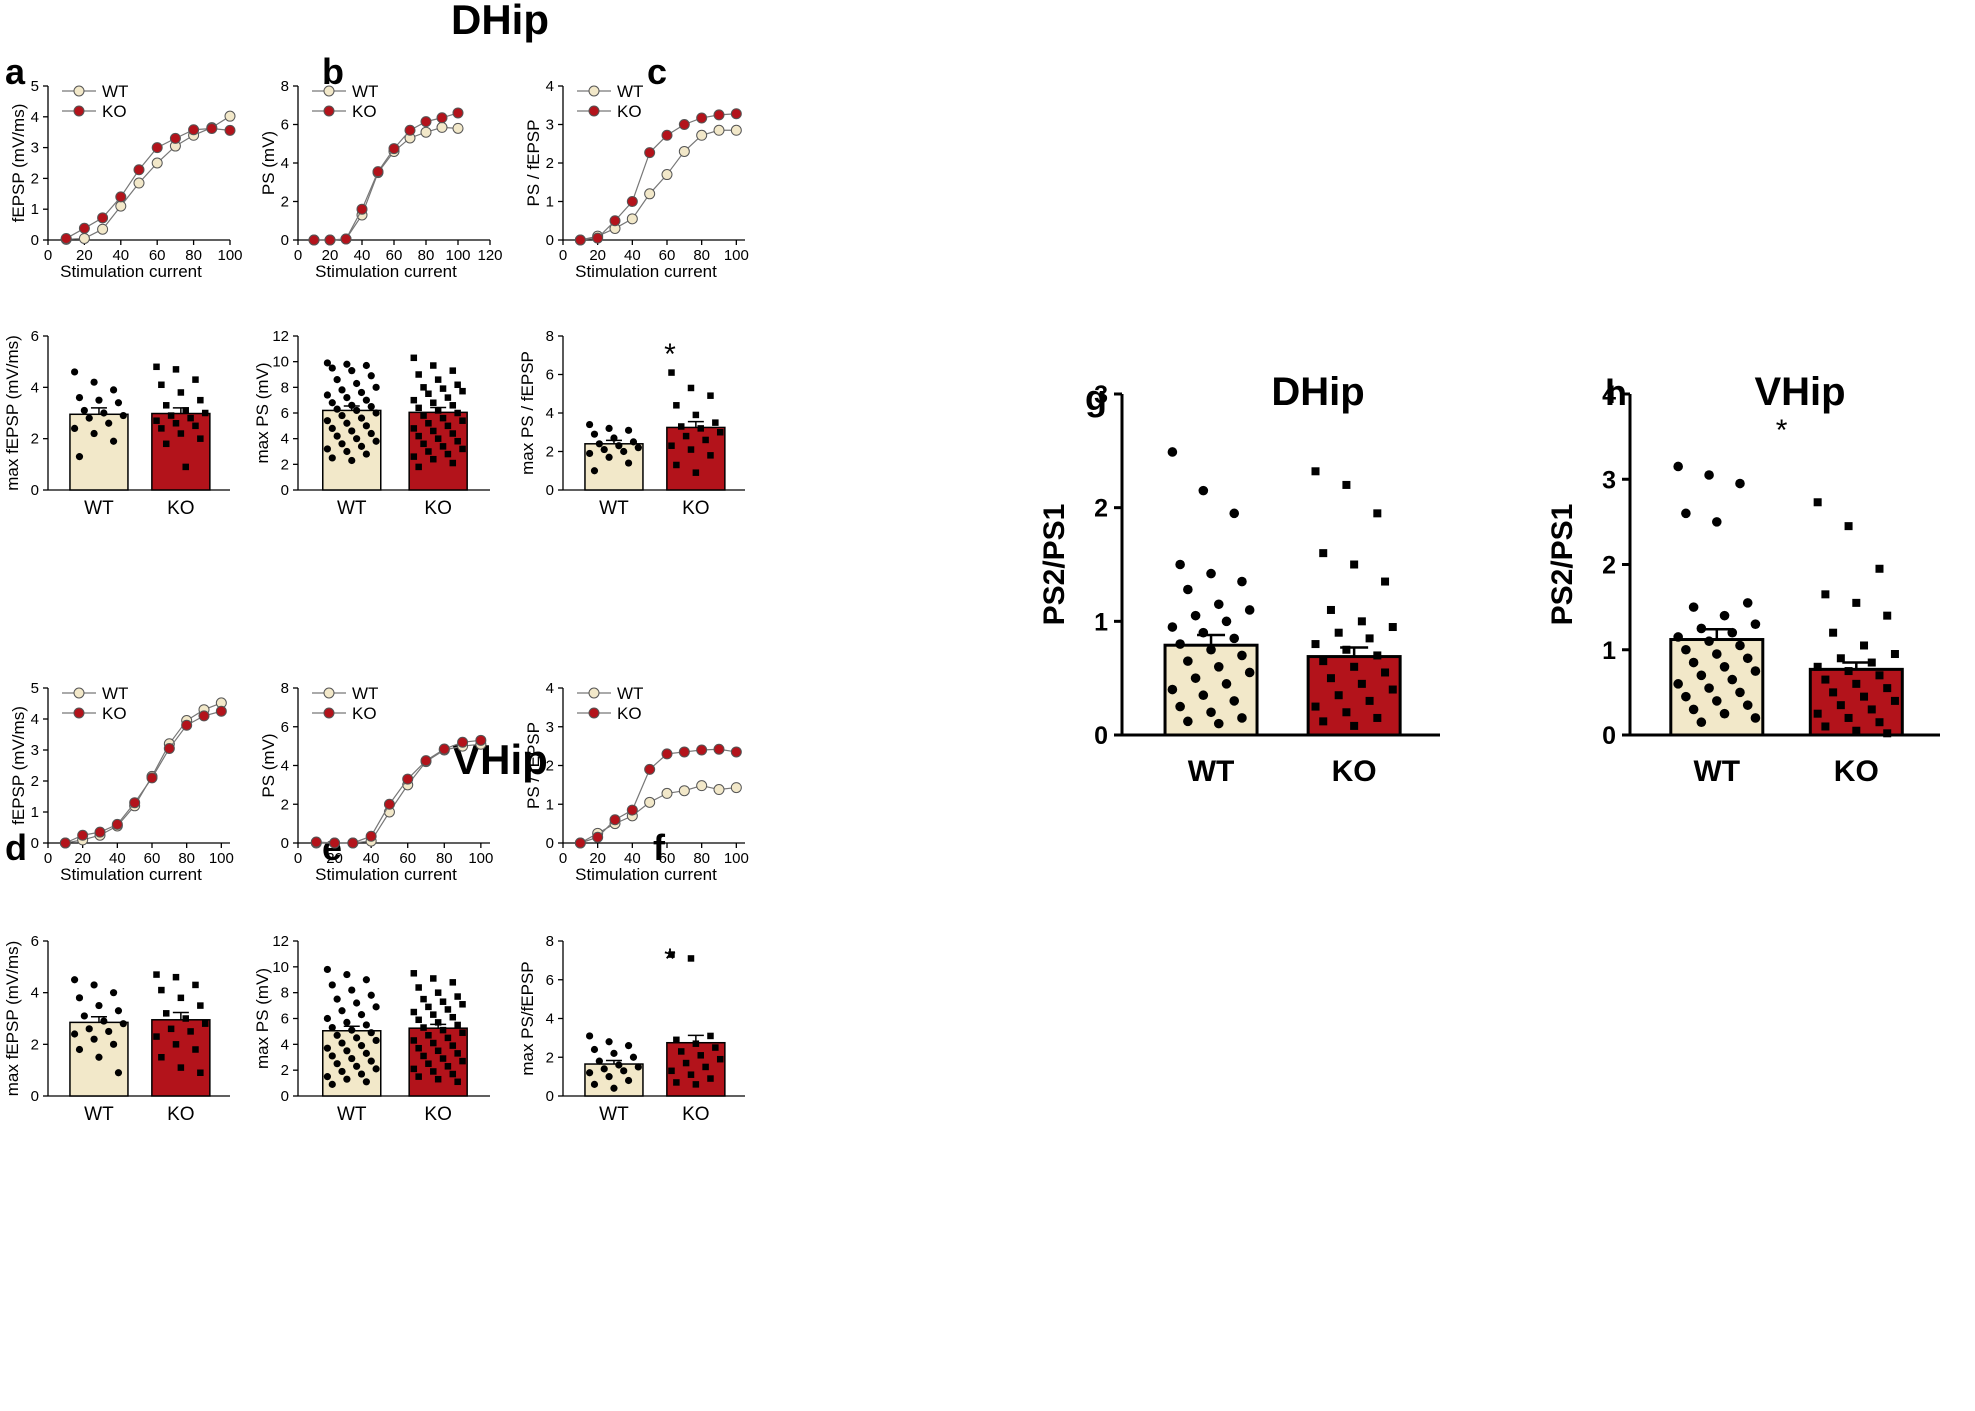  What do you see at coordinates (658, 185) in the screenshot?
I see `series-line-wt` at bounding box center [658, 185].